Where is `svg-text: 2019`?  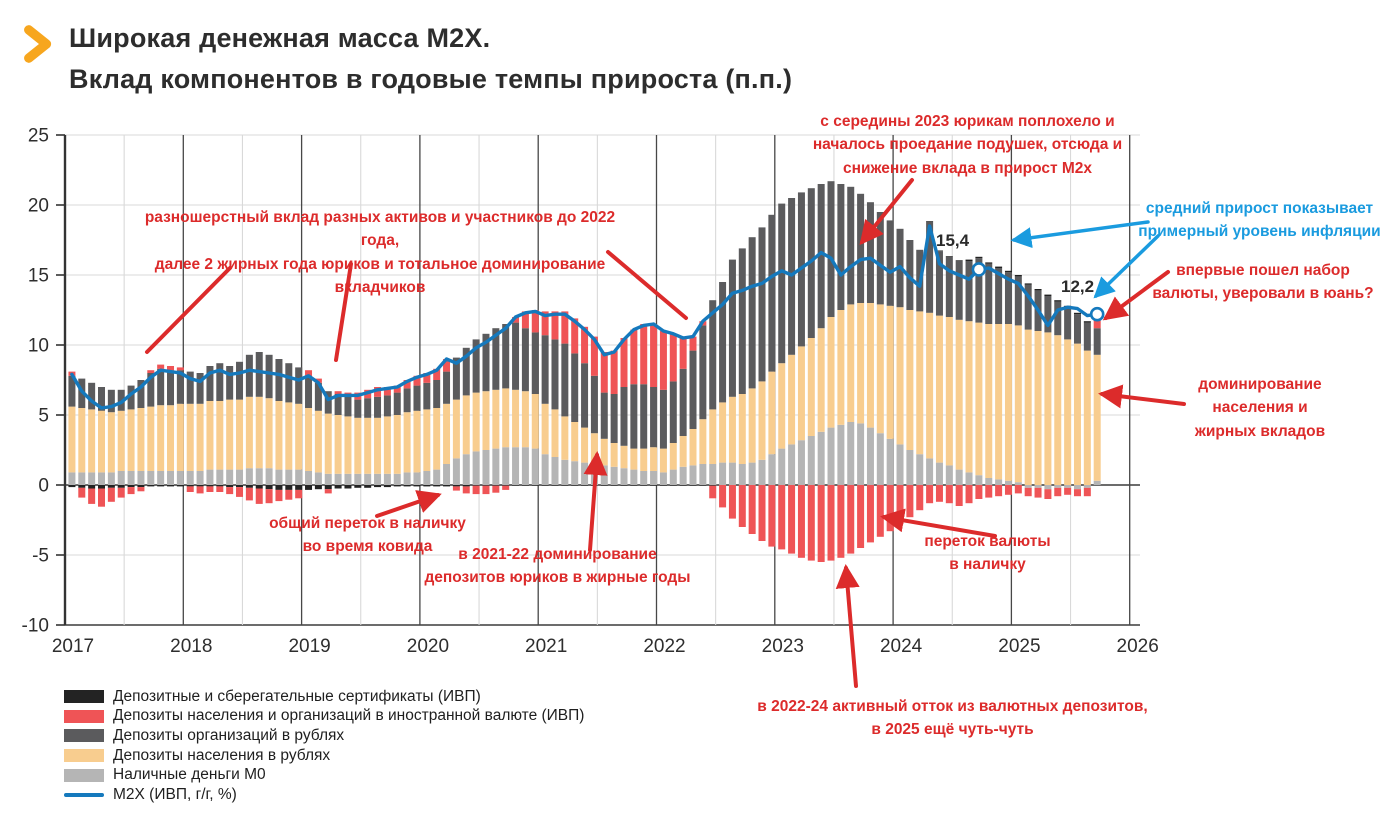
svg-text: 2019 is located at coordinates (309, 646).